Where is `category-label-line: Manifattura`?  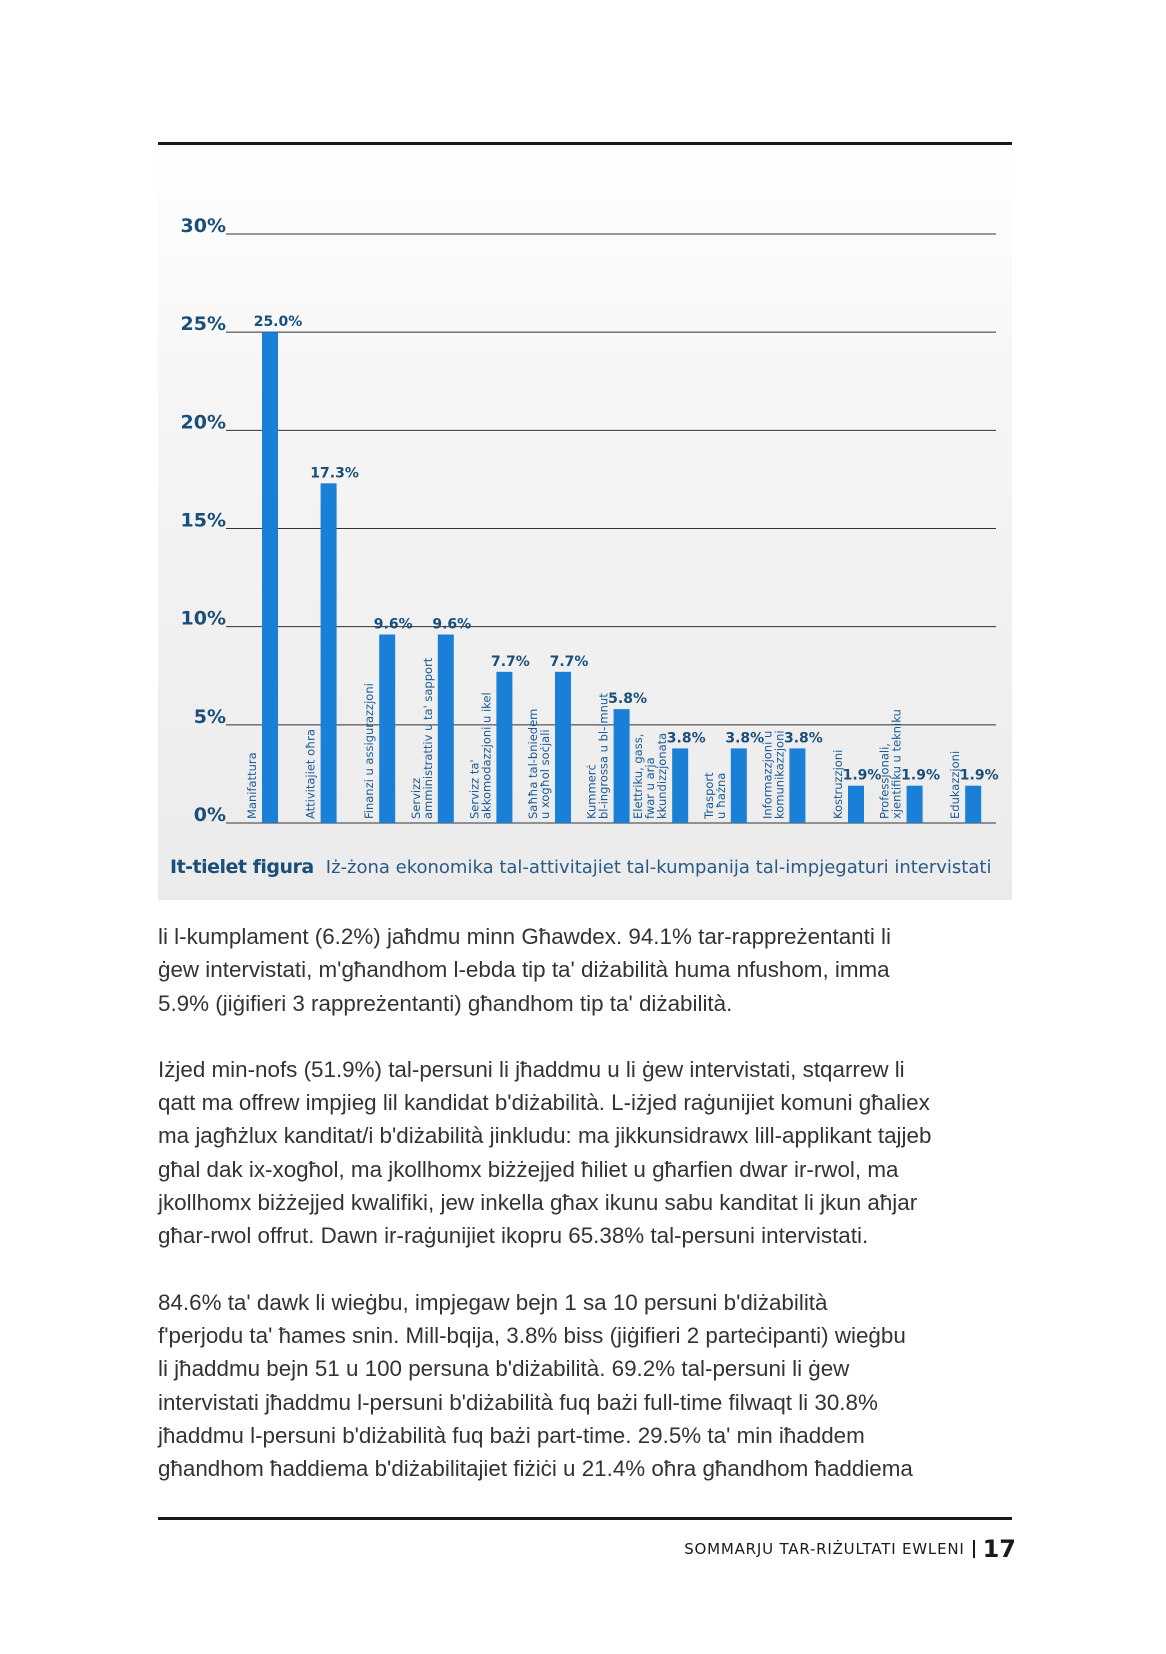
category-label-line: Manifattura is located at coordinates (252, 785).